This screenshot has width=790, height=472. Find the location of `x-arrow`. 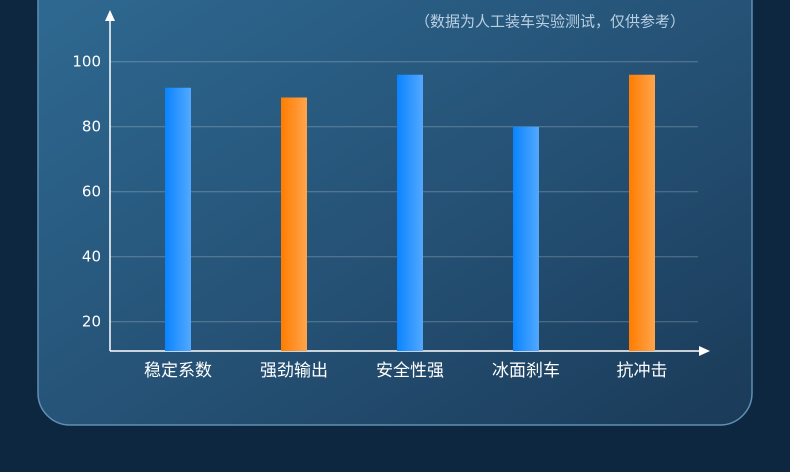

x-arrow is located at coordinates (704, 351).